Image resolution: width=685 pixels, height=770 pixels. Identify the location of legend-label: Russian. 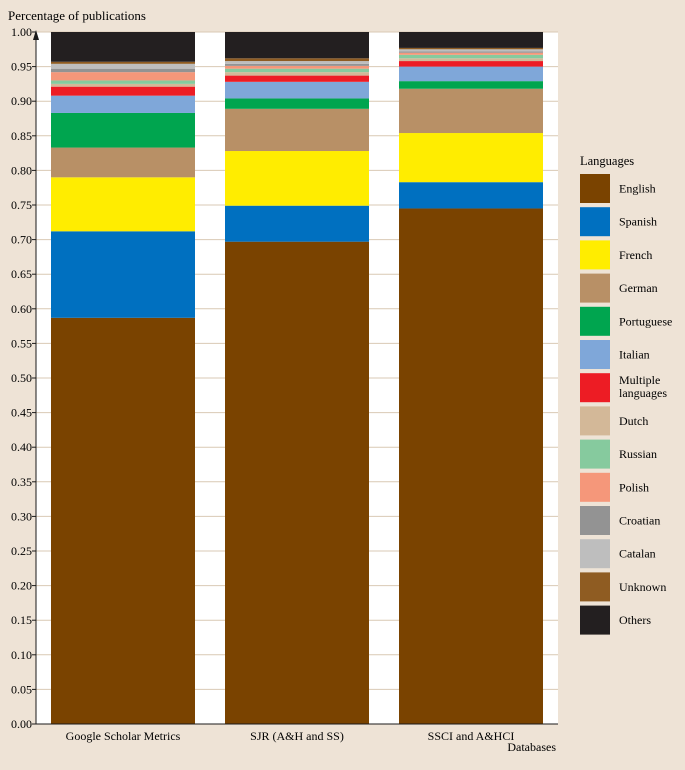
(638, 454).